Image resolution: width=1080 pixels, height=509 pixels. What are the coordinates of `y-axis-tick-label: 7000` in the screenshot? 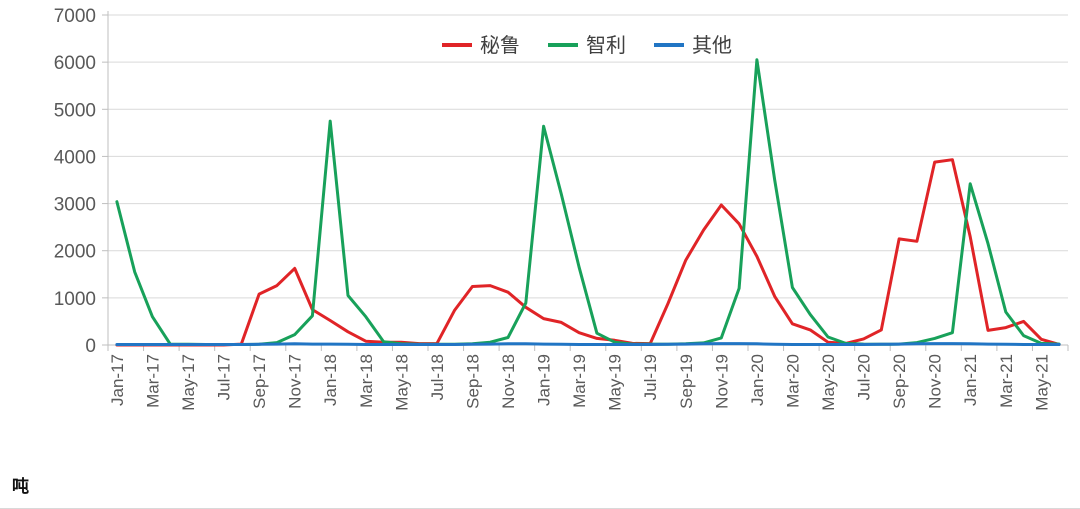 It's located at (75, 16).